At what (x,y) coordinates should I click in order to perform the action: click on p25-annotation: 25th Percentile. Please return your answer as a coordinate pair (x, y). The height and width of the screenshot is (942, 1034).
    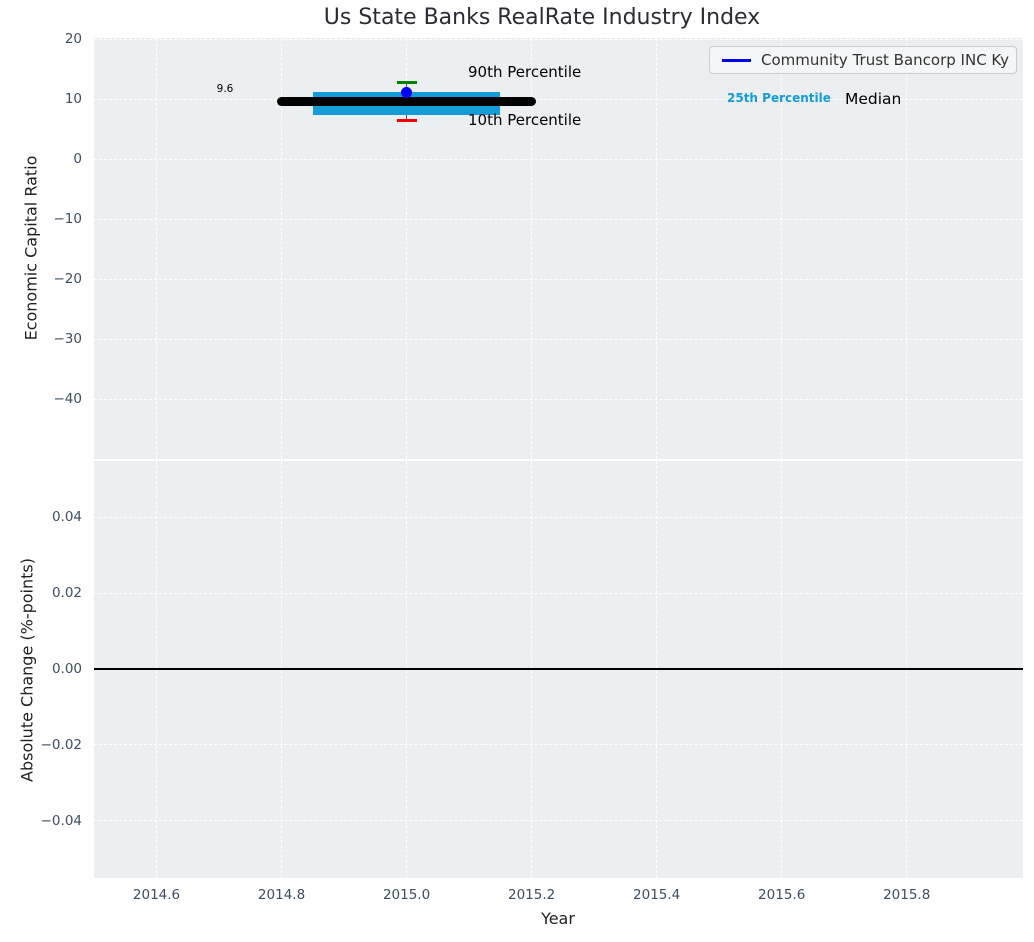
    Looking at the image, I should click on (779, 98).